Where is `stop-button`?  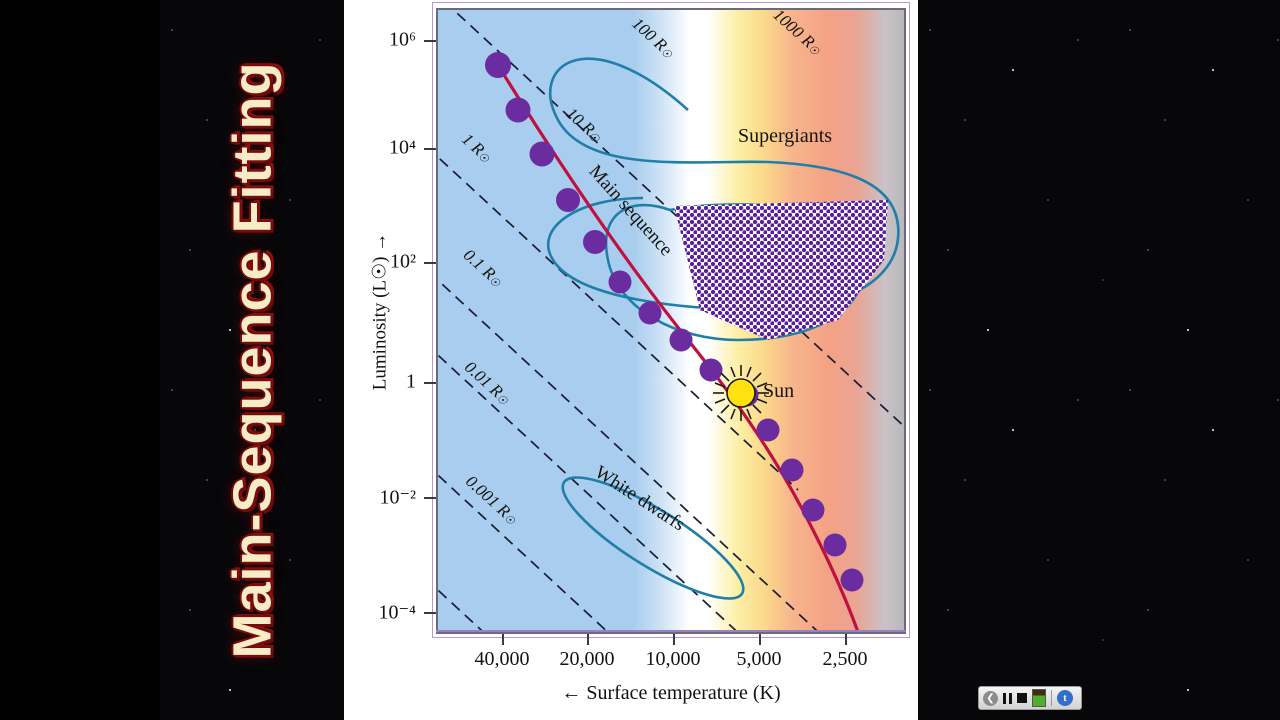
stop-button is located at coordinates (1022, 698).